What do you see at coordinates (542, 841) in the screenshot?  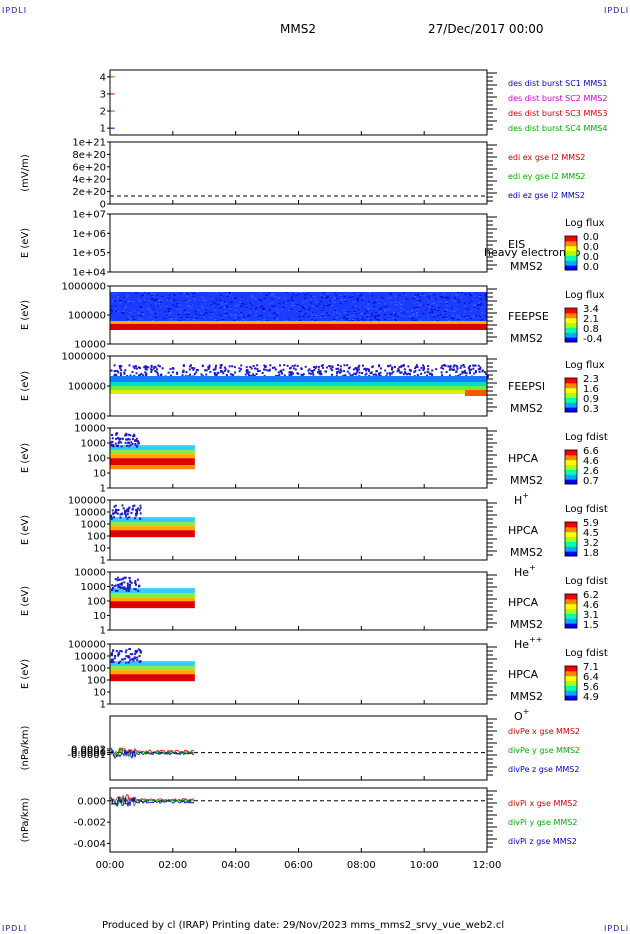 I see `legend-entry: divPi z gse MMS2` at bounding box center [542, 841].